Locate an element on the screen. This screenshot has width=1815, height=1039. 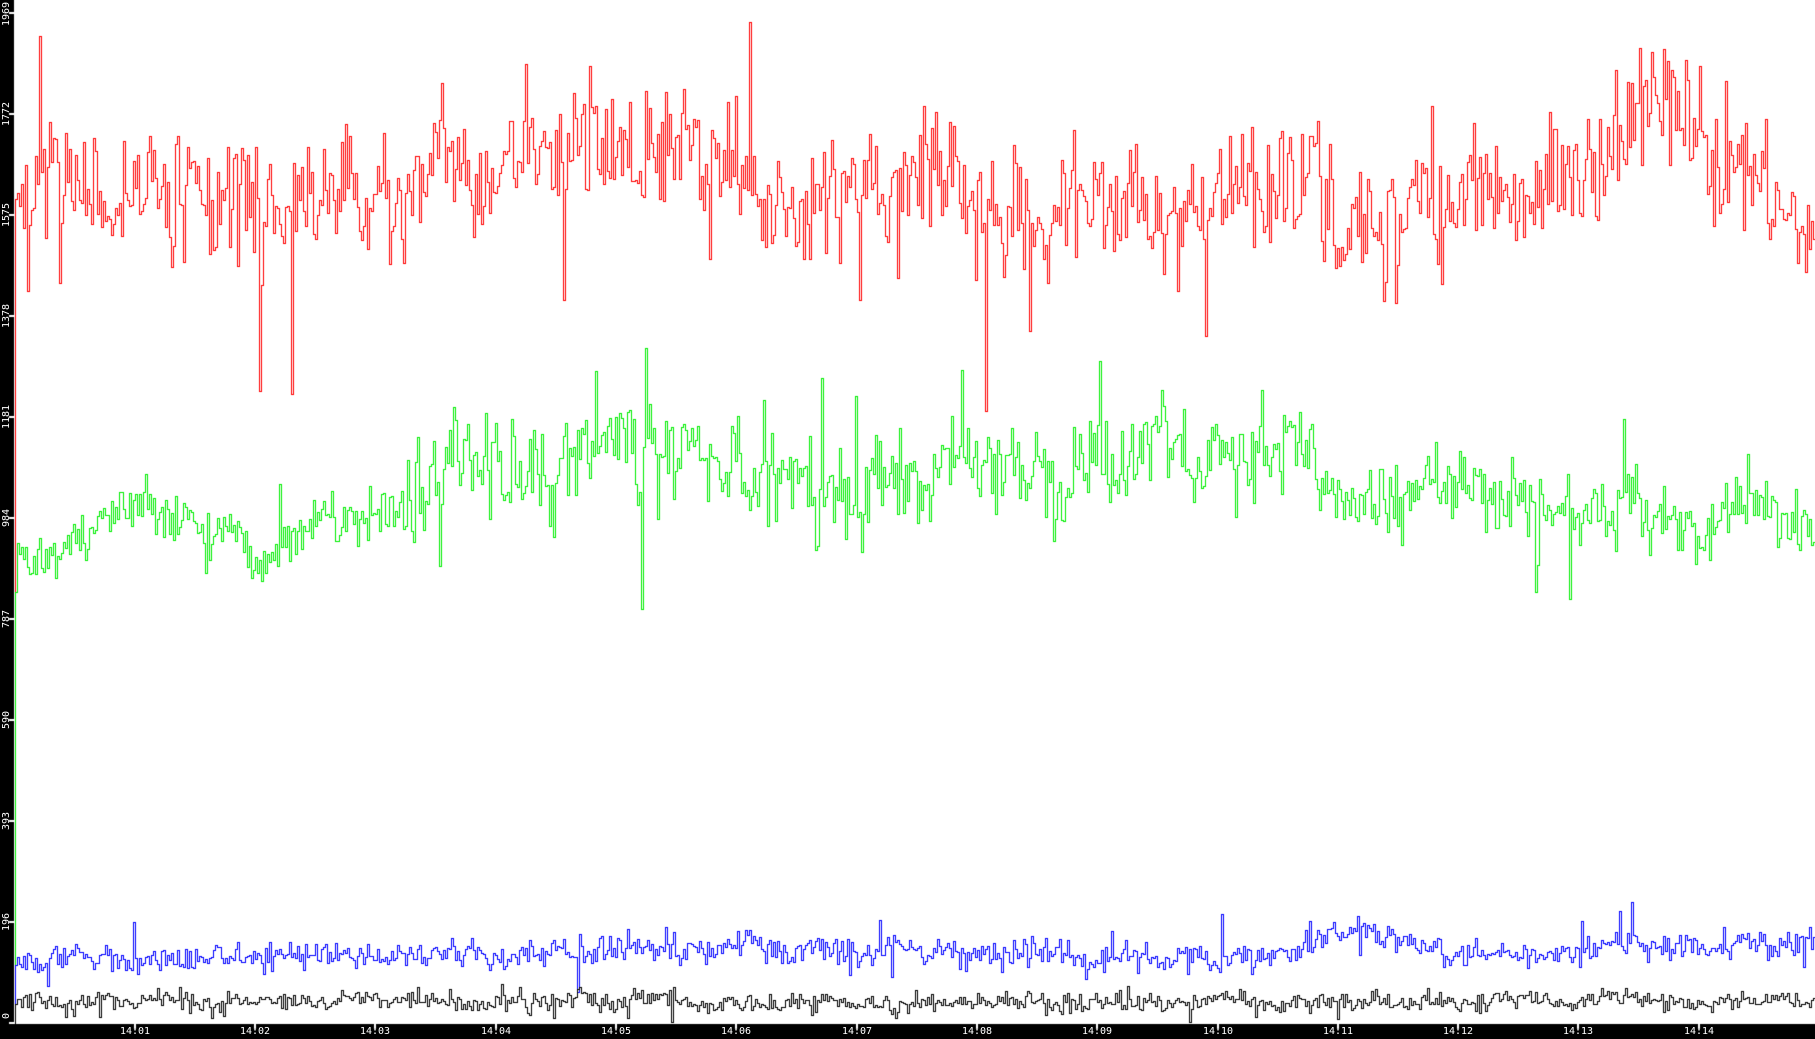
y-axis-tick-label: 590 is located at coordinates (6, 720).